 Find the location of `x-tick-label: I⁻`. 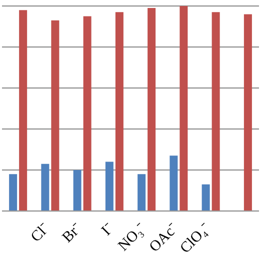

x-tick-label: I⁻ is located at coordinates (108, 229).